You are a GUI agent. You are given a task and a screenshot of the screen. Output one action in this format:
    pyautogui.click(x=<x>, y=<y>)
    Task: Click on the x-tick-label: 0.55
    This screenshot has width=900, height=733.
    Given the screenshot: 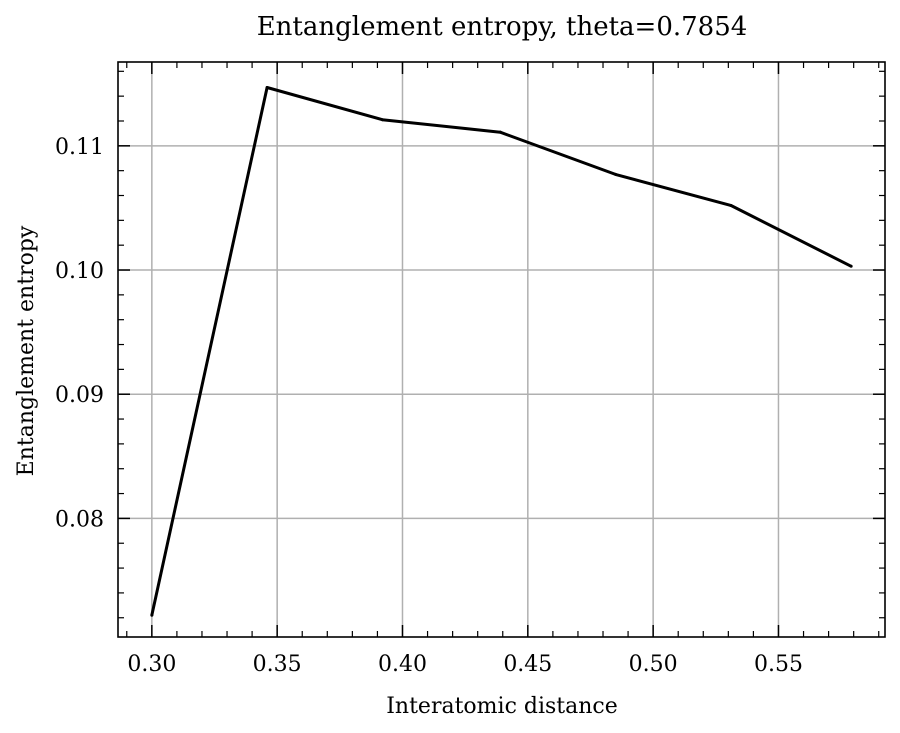 What is the action you would take?
    pyautogui.click(x=778, y=664)
    